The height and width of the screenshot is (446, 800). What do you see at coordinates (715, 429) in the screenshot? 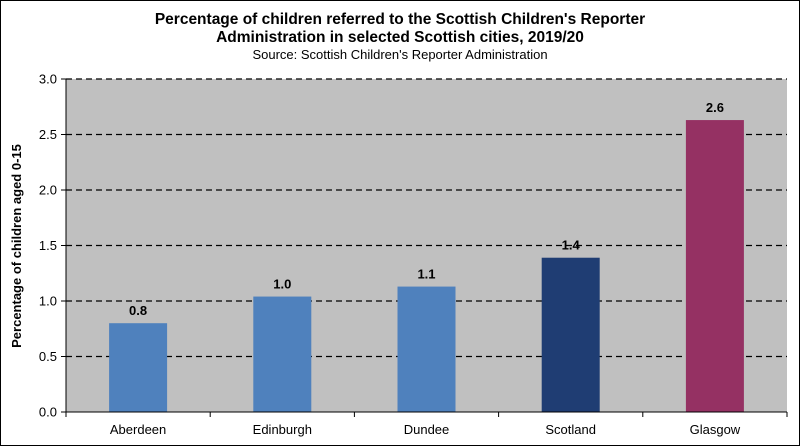
I see `x-tick-label: Glasgow` at bounding box center [715, 429].